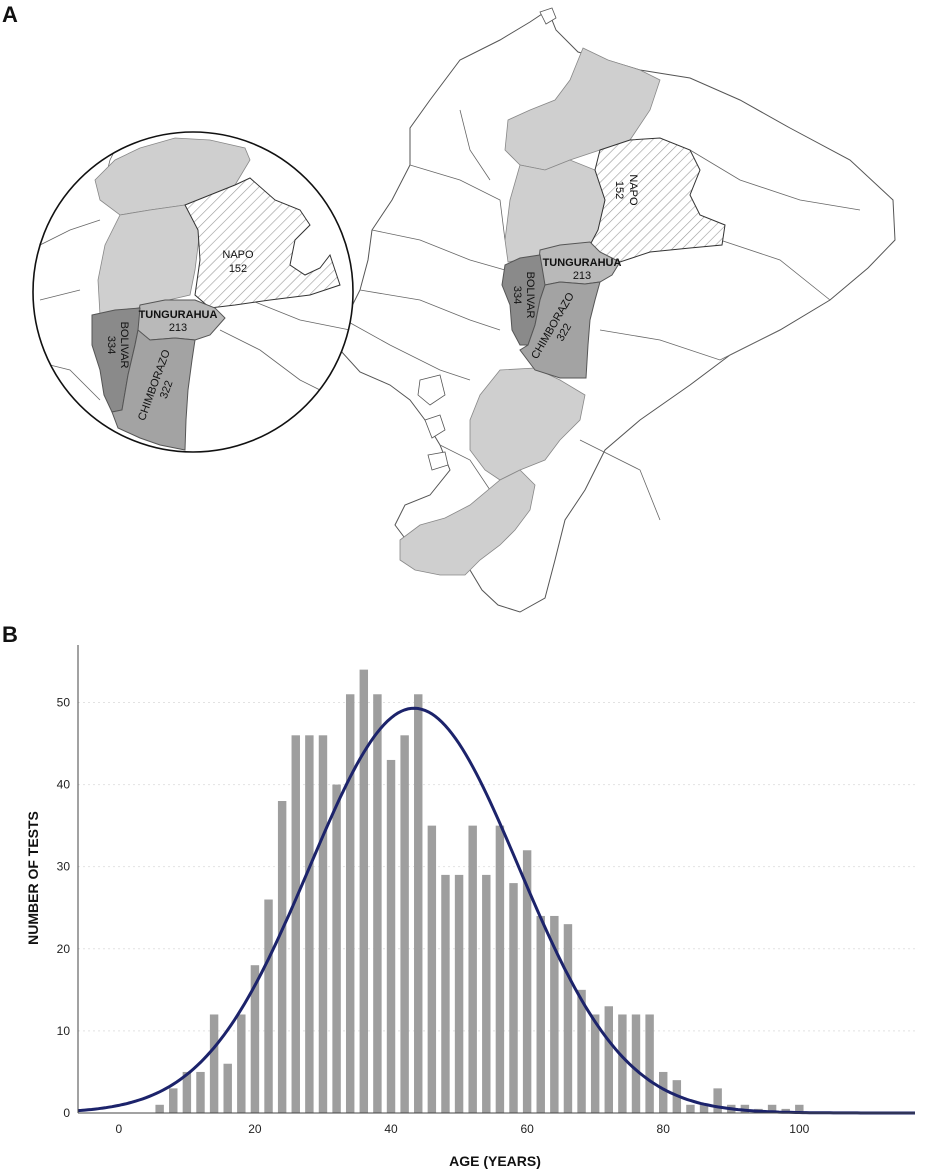  Describe the element at coordinates (582, 276) in the screenshot. I see `tungurahua-value-label: 213` at that location.